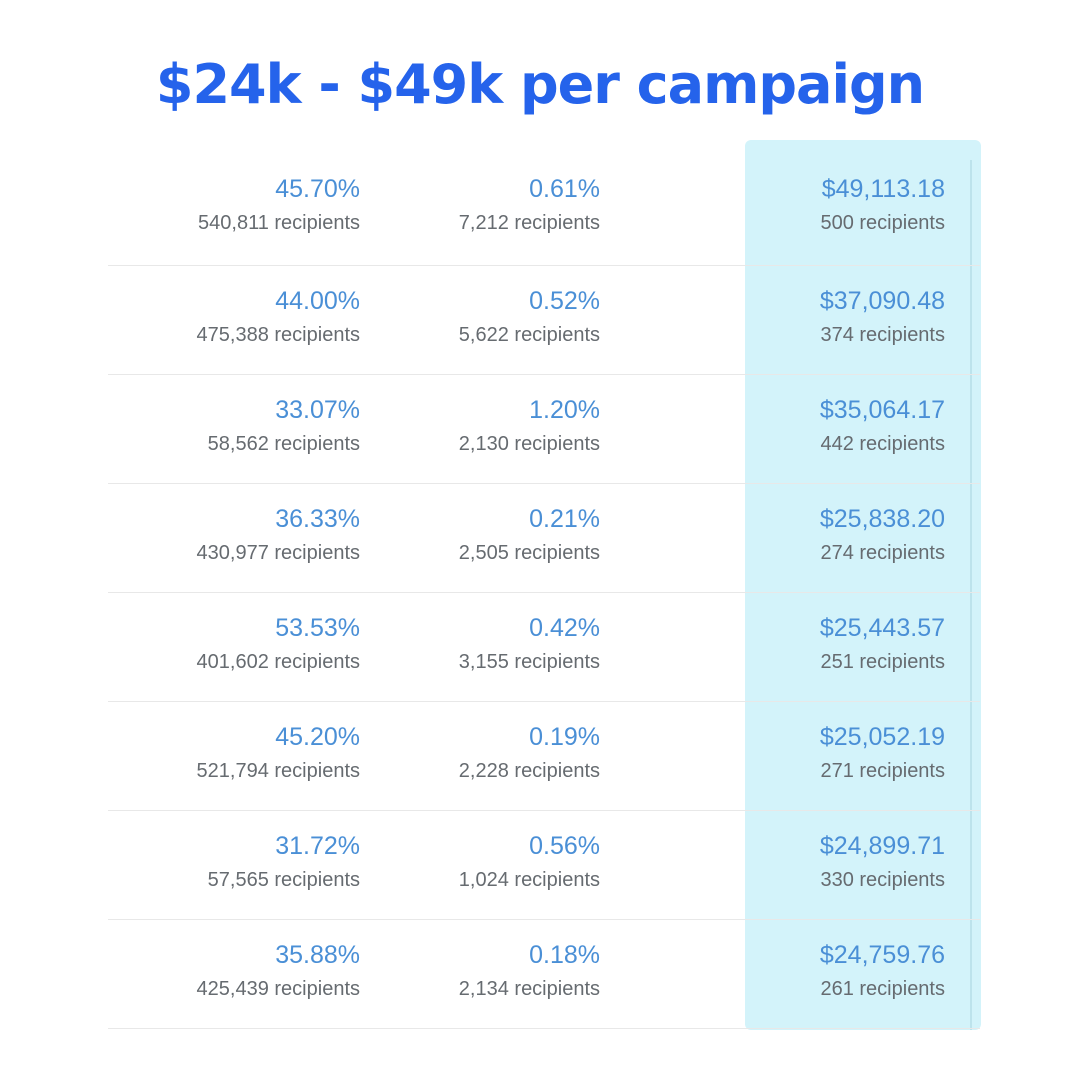  Describe the element at coordinates (284, 862) in the screenshot. I see `open-rate-cell: 31.72% 57,565 recipients` at that location.